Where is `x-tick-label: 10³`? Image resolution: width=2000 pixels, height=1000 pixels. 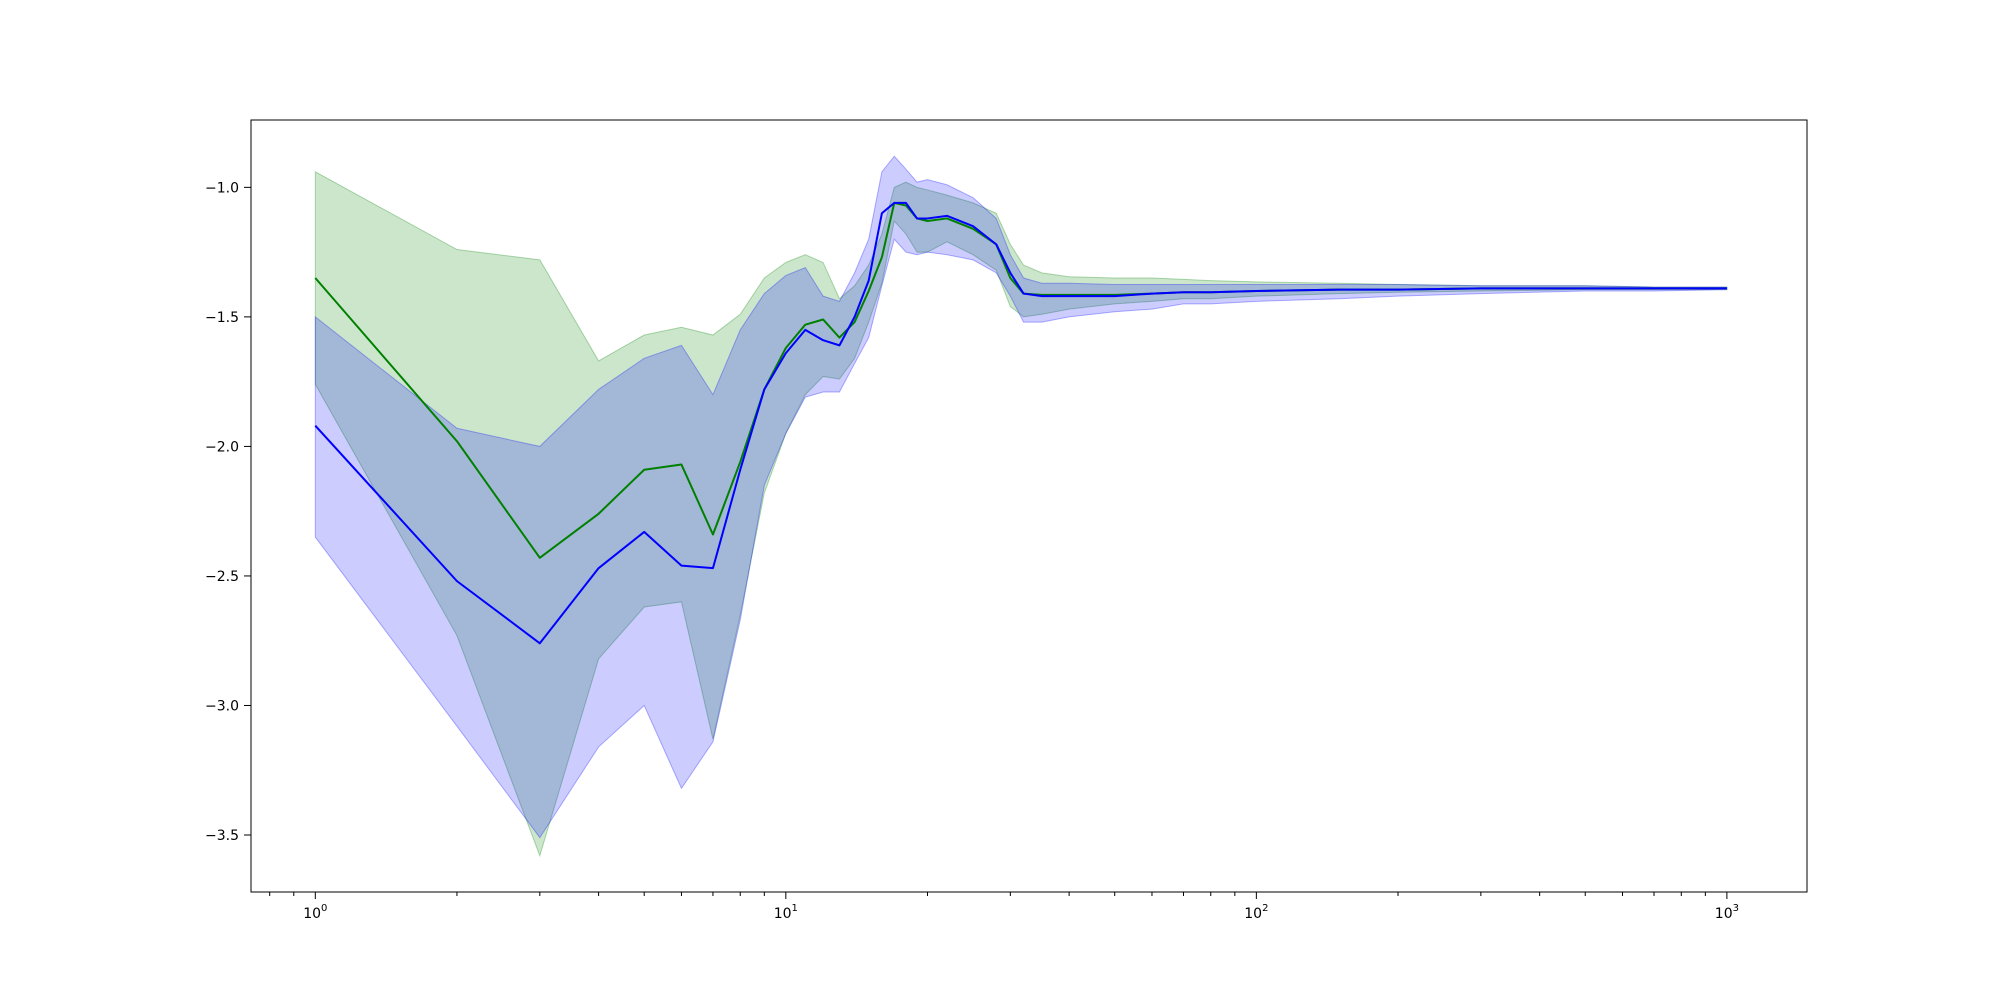
x-tick-label: 10³ is located at coordinates (1727, 912).